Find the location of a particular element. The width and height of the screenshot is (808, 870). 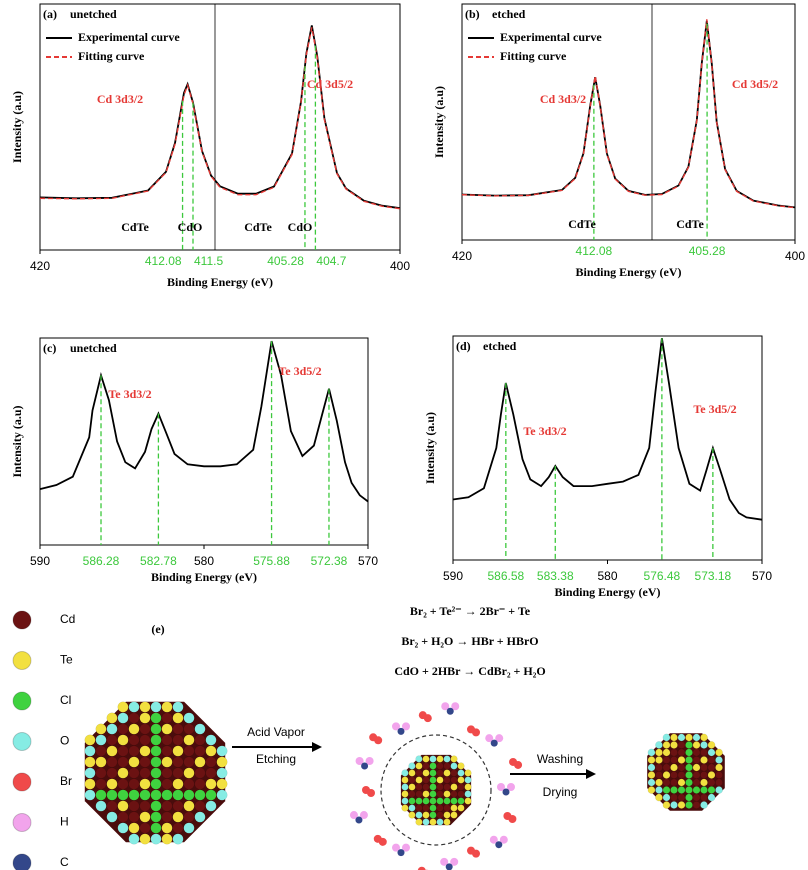

spectrum-curve is located at coordinates (607, 429).